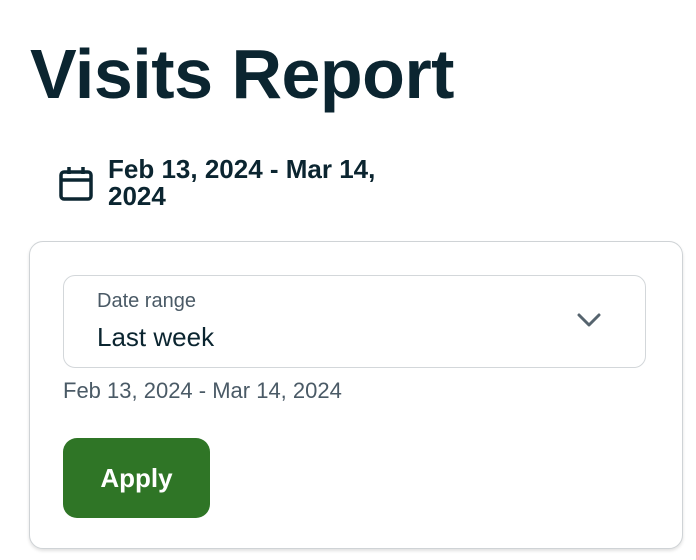 The height and width of the screenshot is (560, 696). What do you see at coordinates (354, 321) in the screenshot?
I see `date-range-select: Date range Last week` at bounding box center [354, 321].